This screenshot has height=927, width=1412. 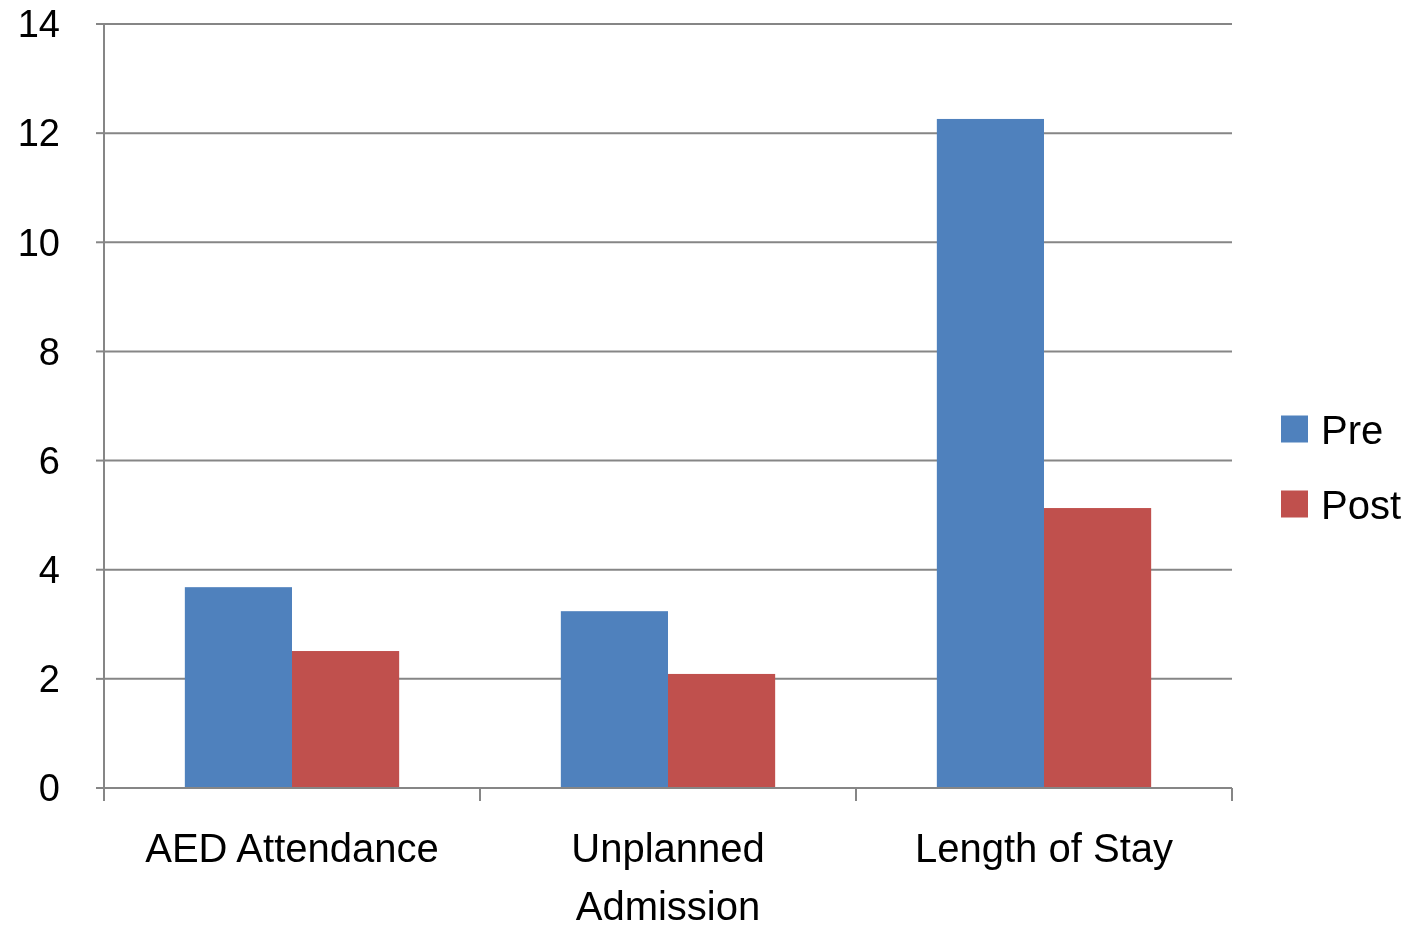 What do you see at coordinates (38, 133) in the screenshot?
I see `y-tick-label: 12` at bounding box center [38, 133].